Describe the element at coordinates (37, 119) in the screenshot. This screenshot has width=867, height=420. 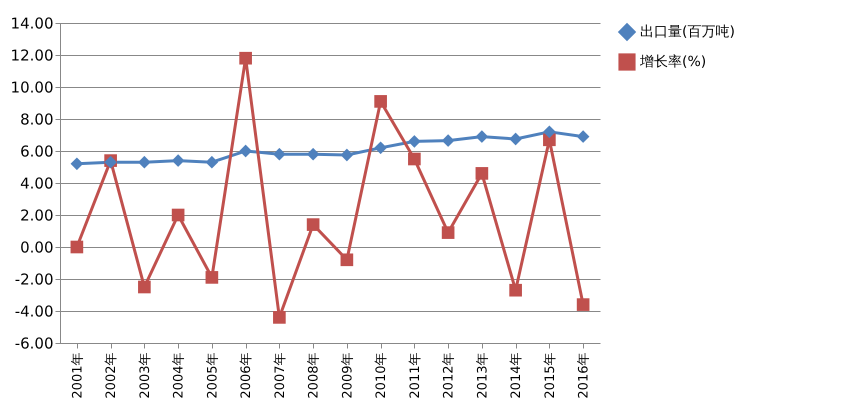
I see `y-tick-label: 8.00` at that location.